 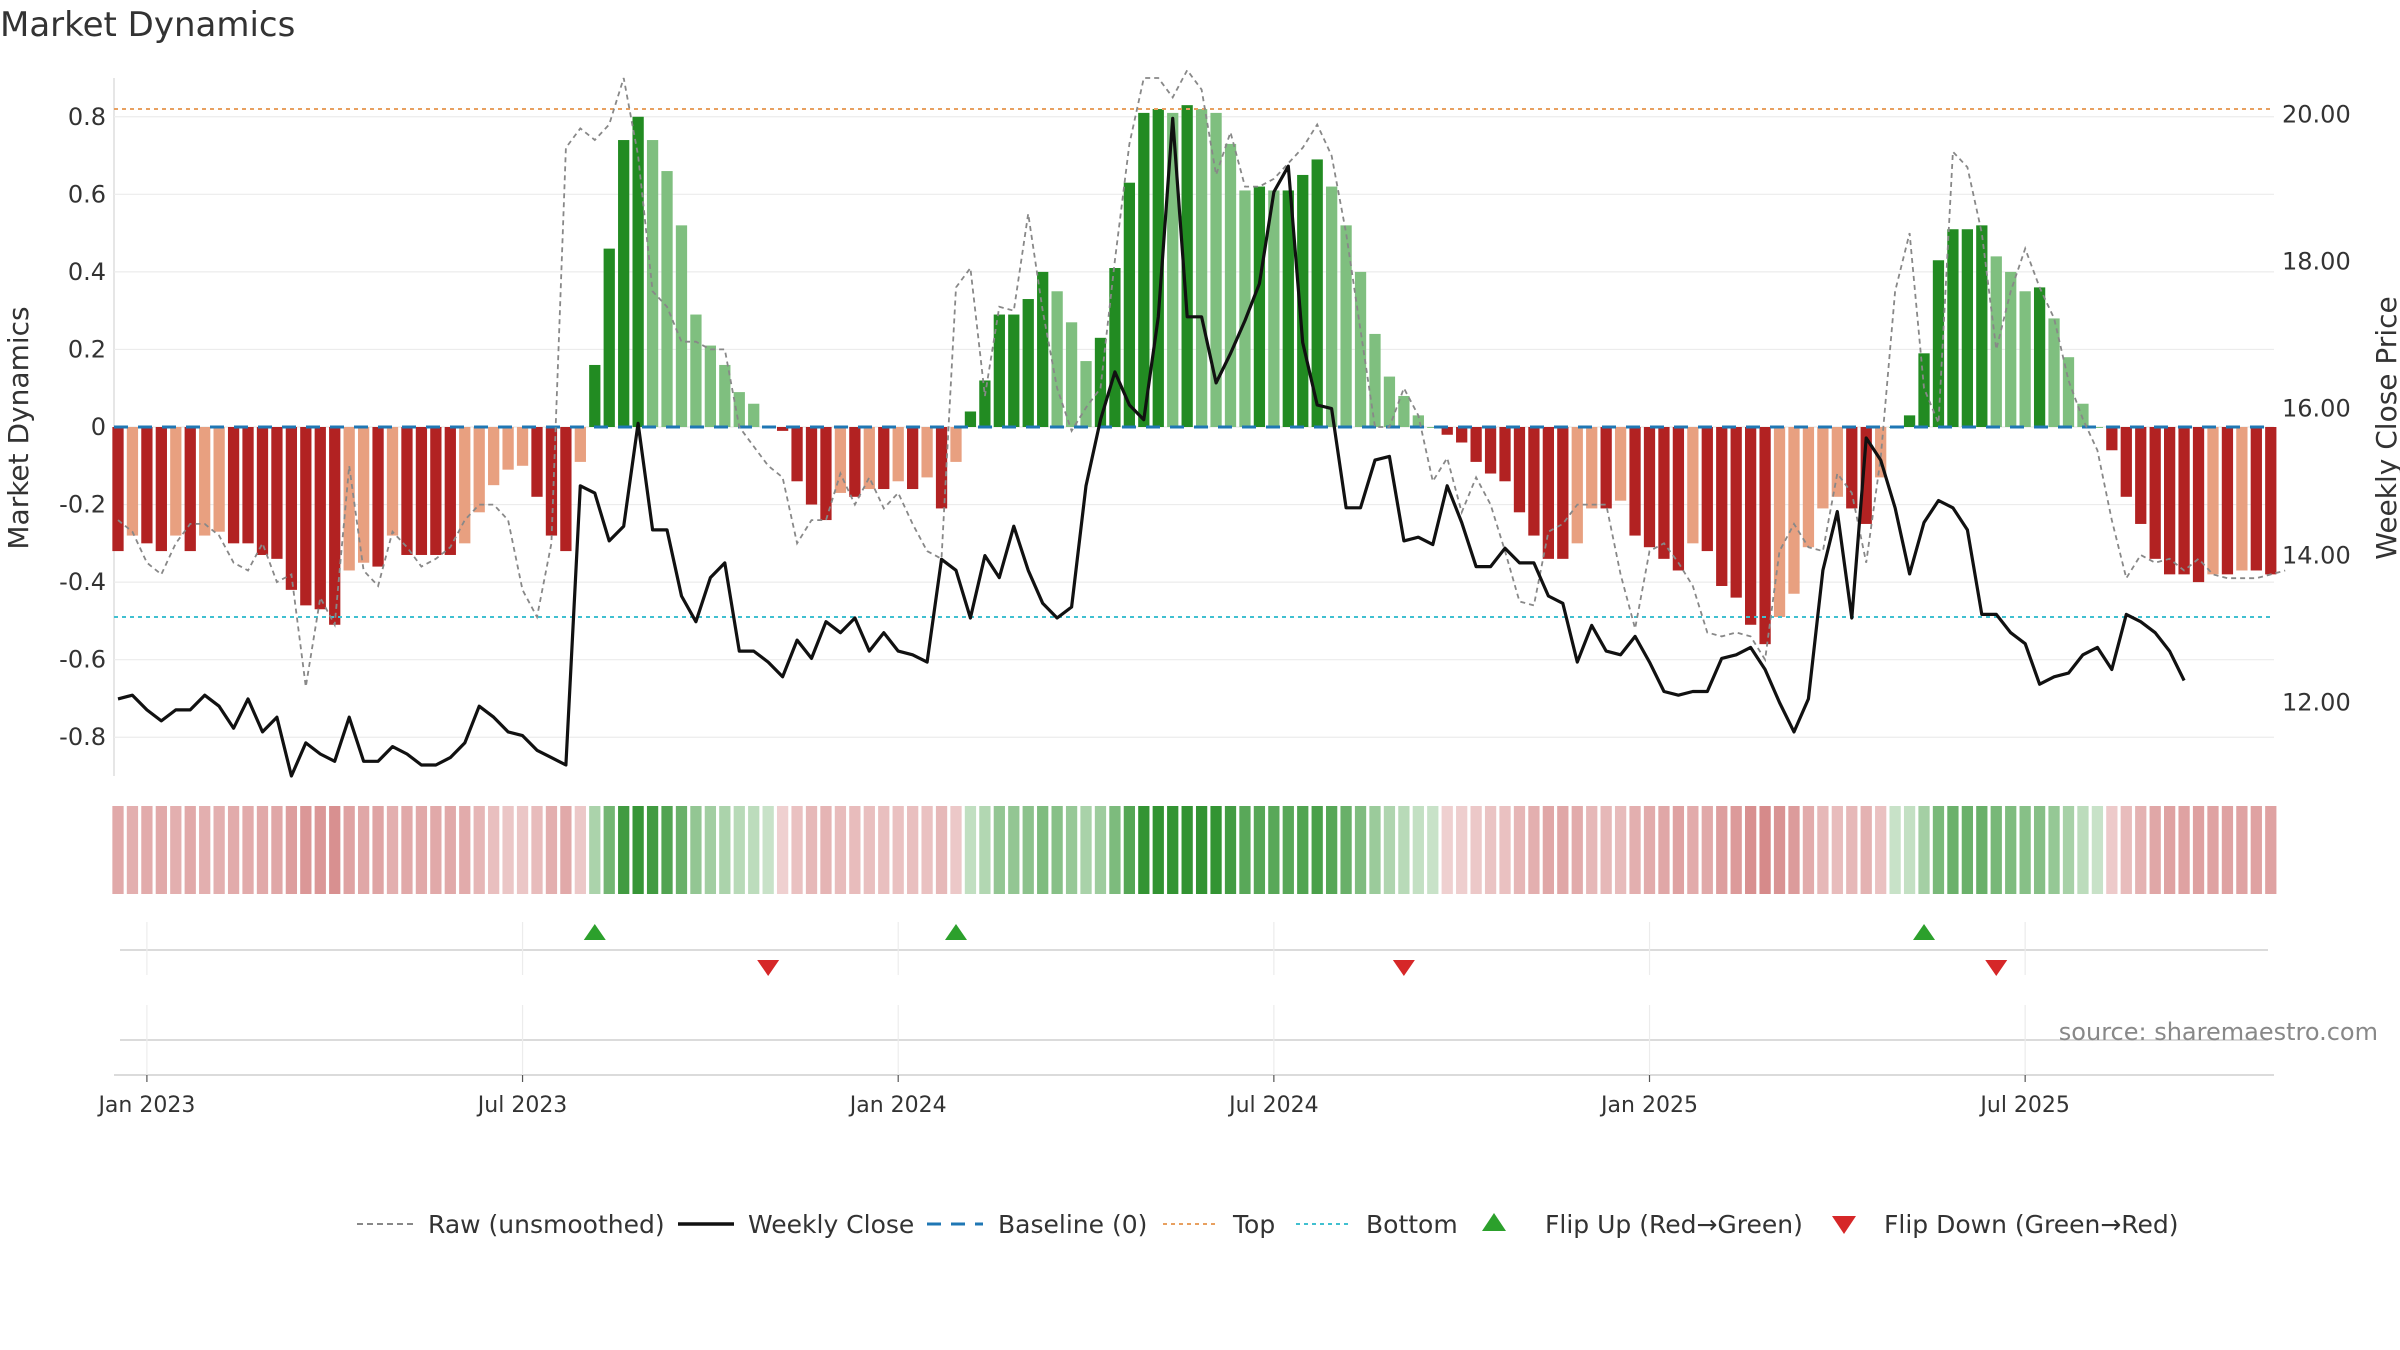 What do you see at coordinates (1648, 1105) in the screenshot?
I see `x-tick-label: Jan 2025` at bounding box center [1648, 1105].